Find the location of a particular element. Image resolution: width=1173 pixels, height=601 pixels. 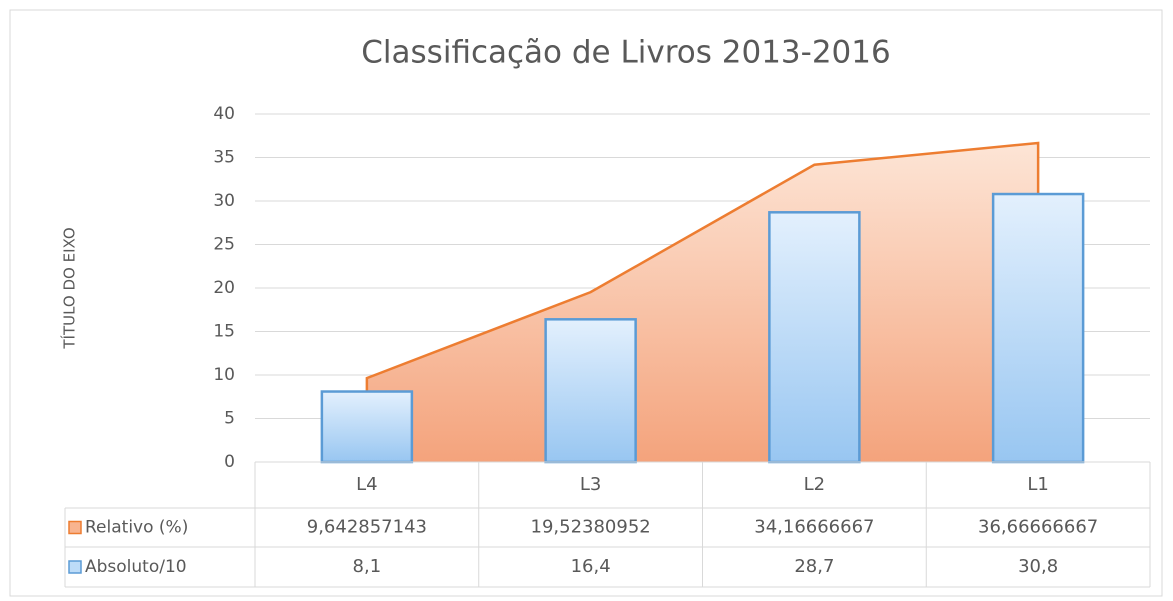

x-tick-label: L3 is located at coordinates (590, 484).